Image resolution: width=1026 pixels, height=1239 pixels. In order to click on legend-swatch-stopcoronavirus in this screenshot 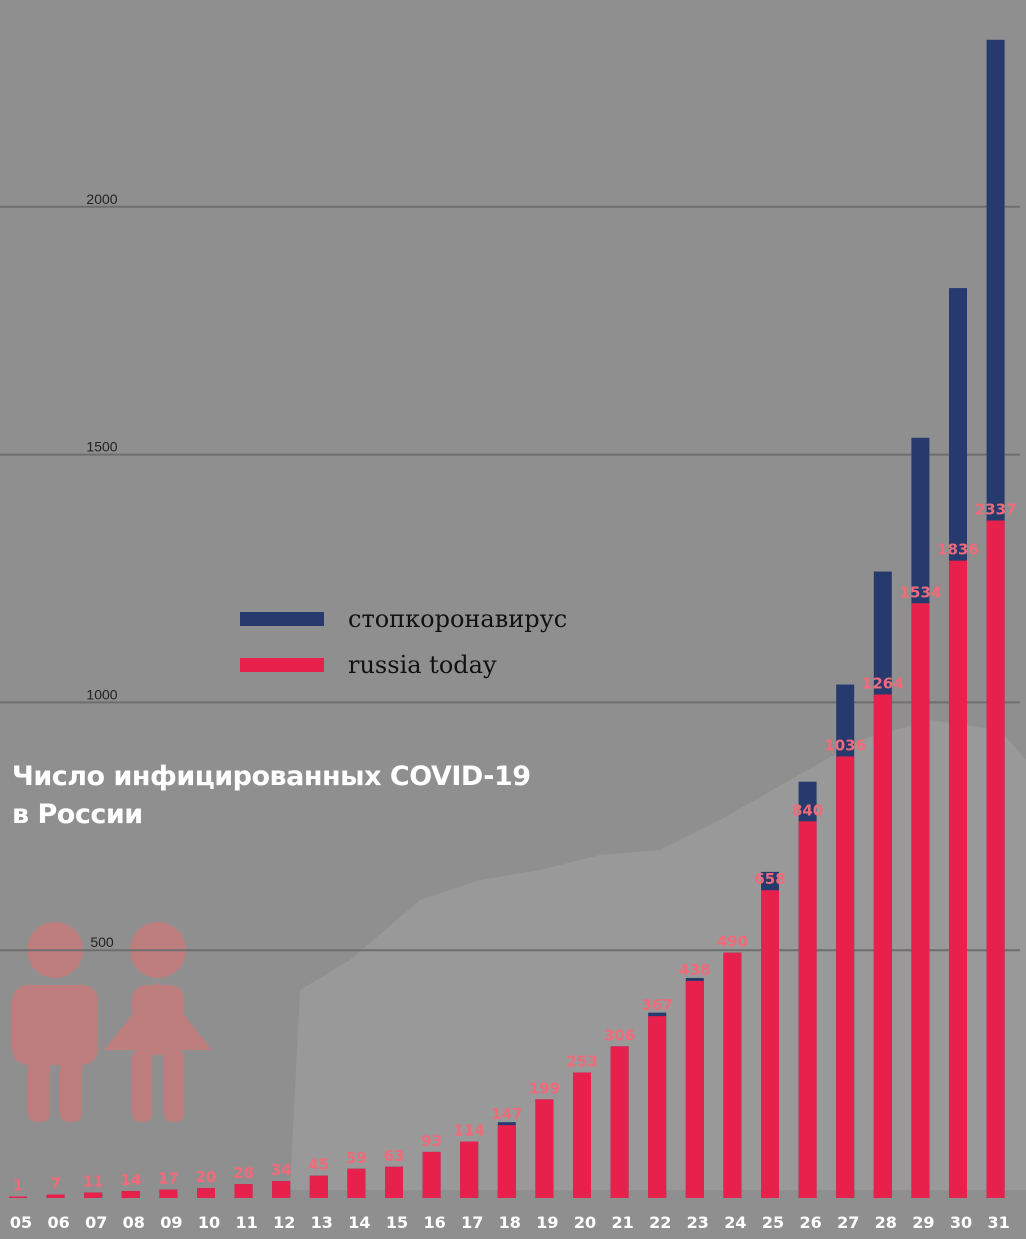, I will do `click(282, 619)`.